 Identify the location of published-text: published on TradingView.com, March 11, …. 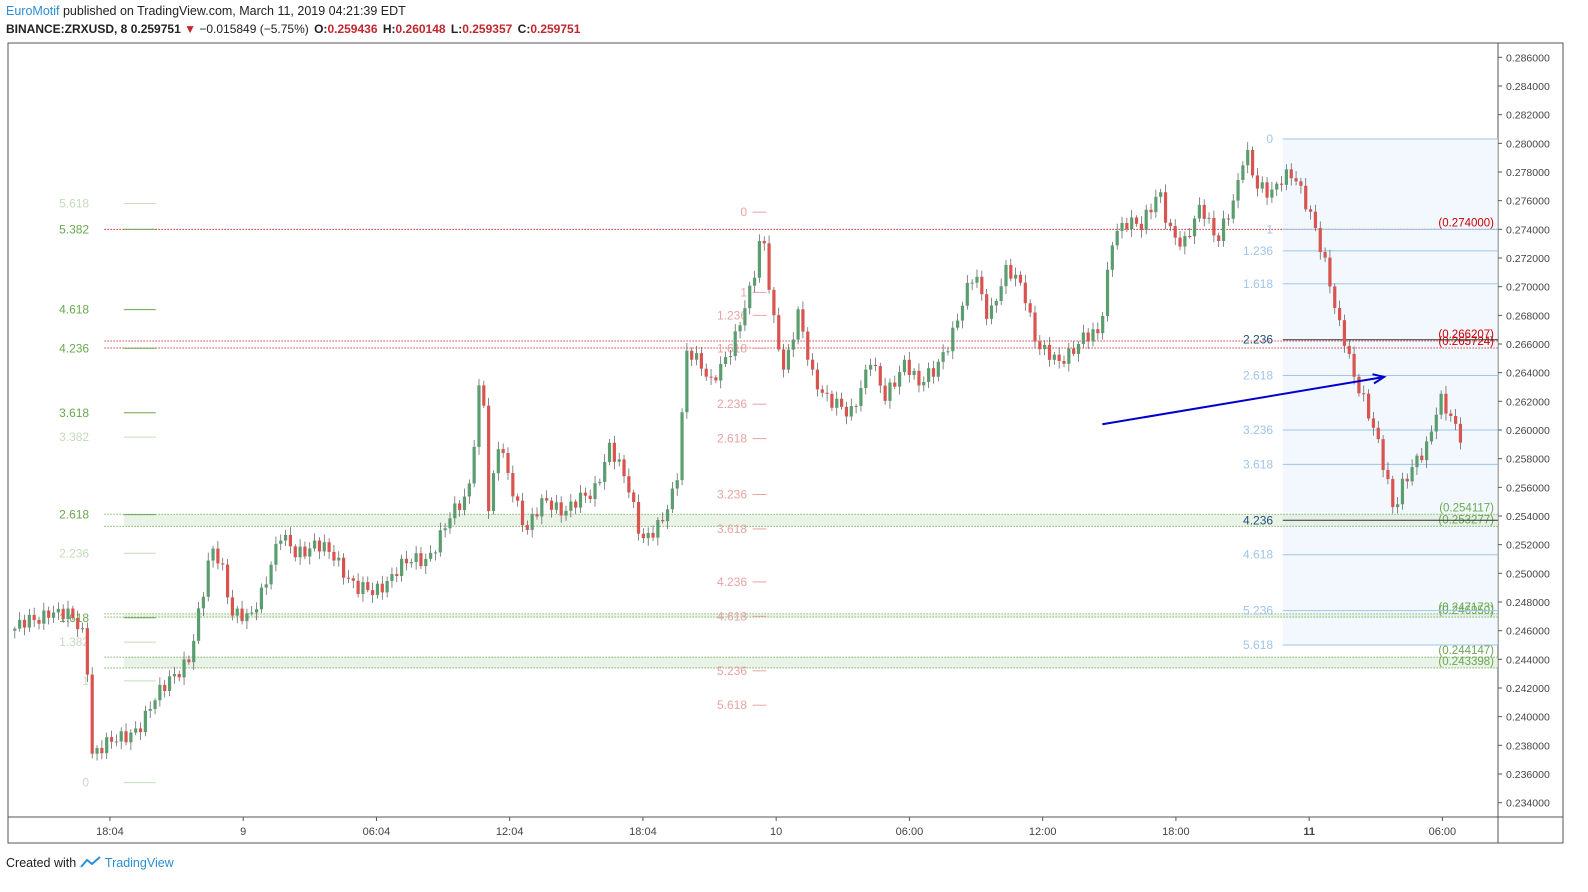
(234, 11).